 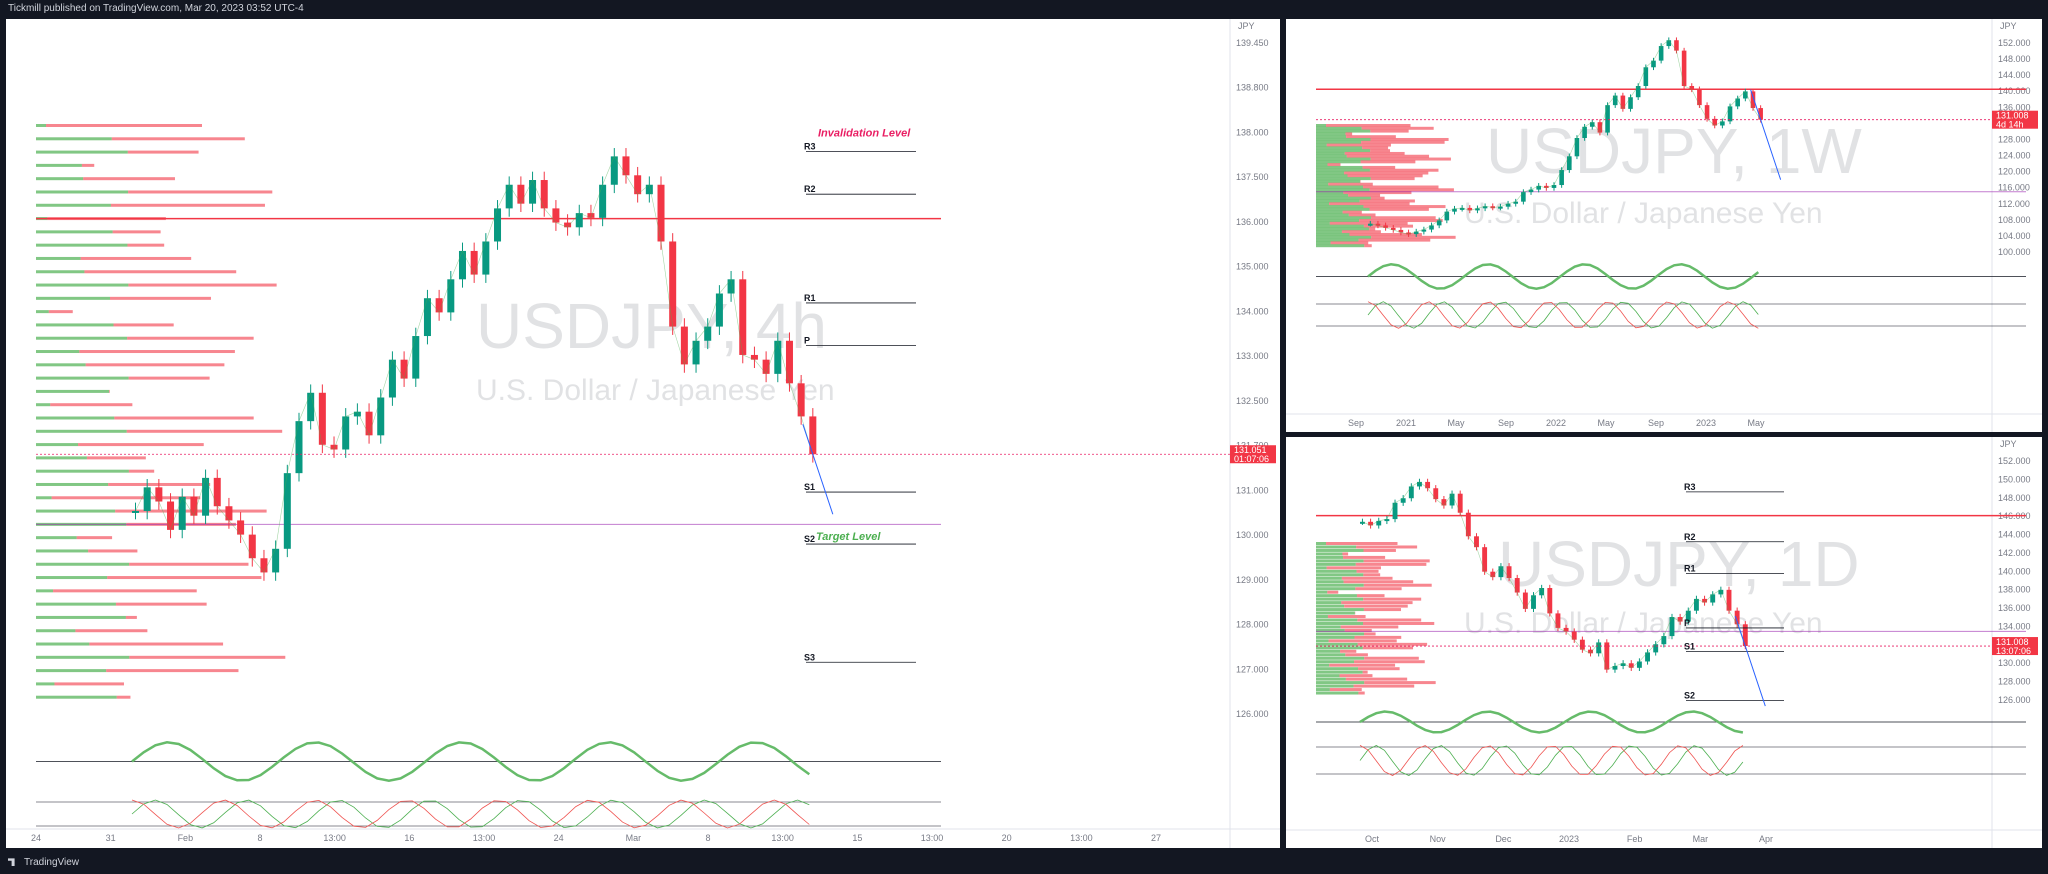 What do you see at coordinates (809, 657) in the screenshot?
I see `pivot-level-label: S3` at bounding box center [809, 657].